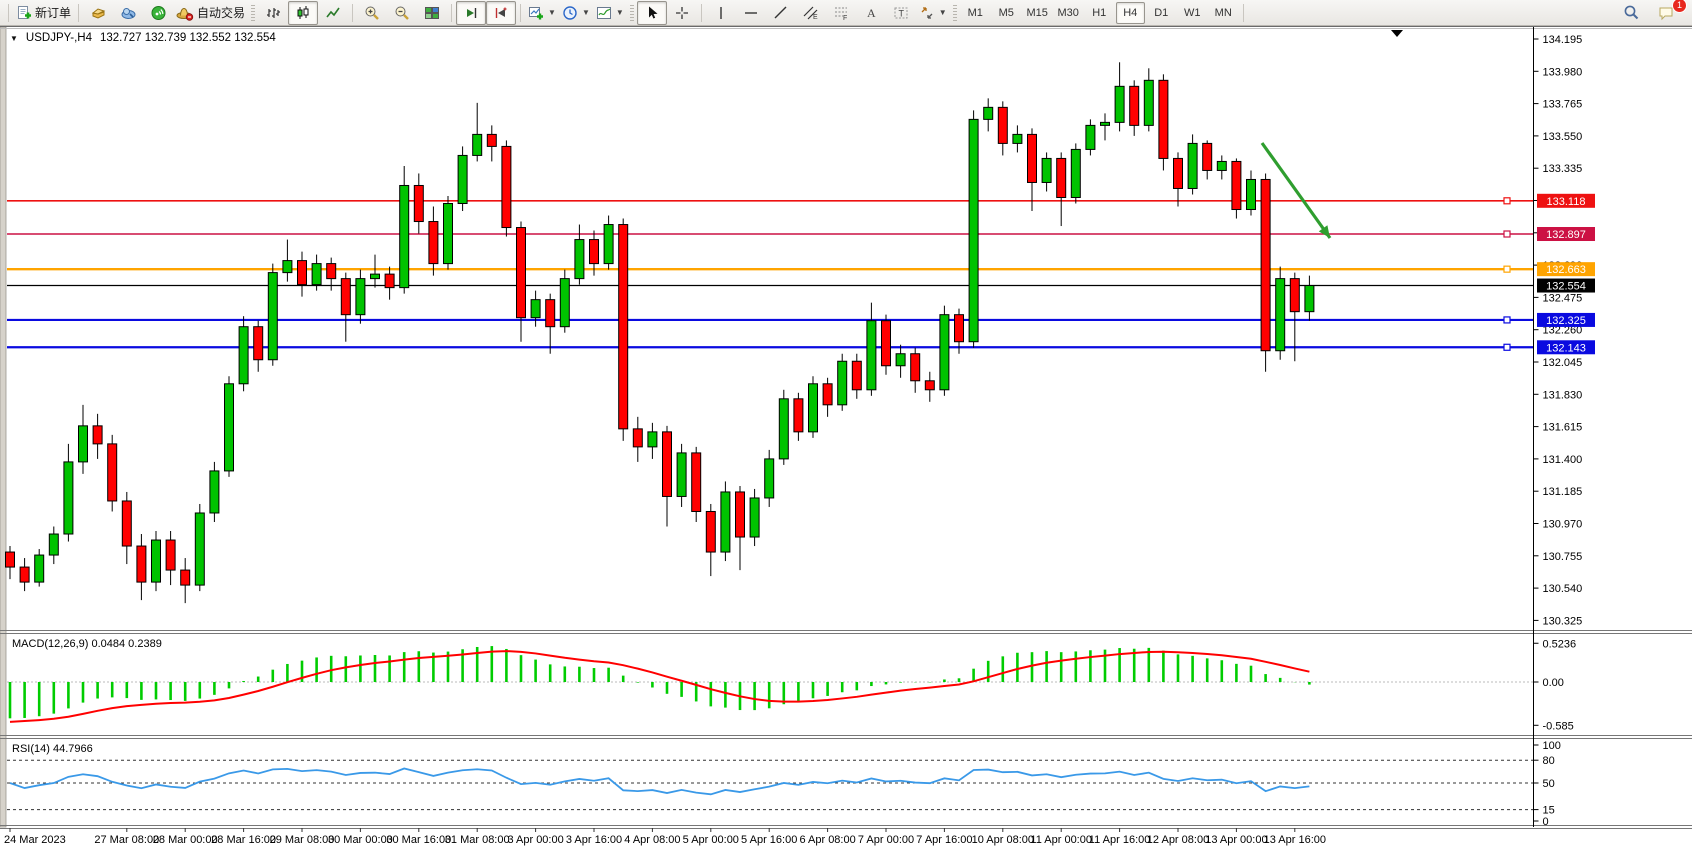 Image resolution: width=1692 pixels, height=851 pixels. What do you see at coordinates (1130, 12) in the screenshot?
I see `timeframe-h4: H4` at bounding box center [1130, 12].